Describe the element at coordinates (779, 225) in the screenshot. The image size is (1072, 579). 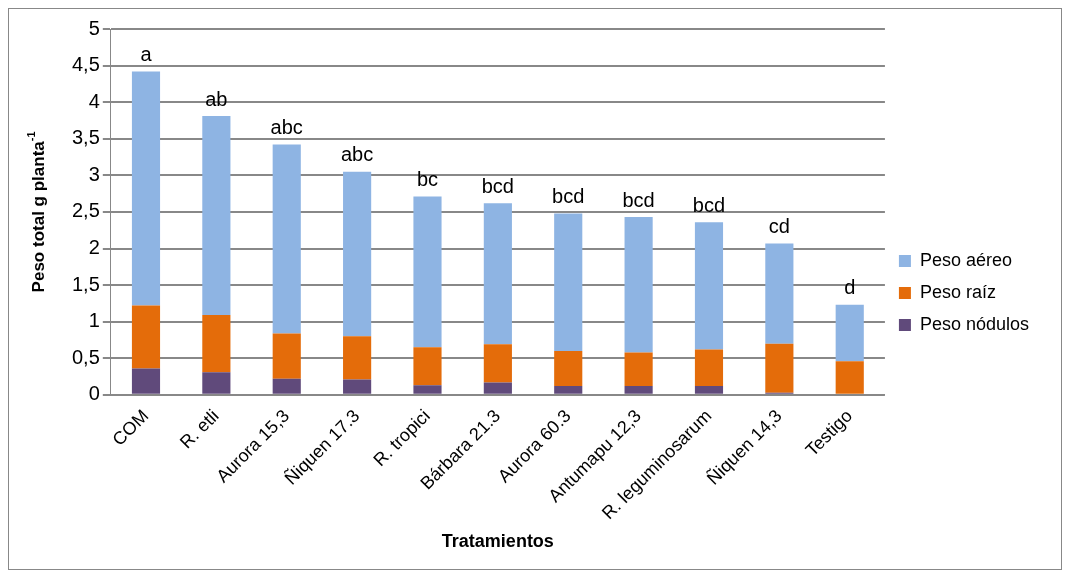
I see `annotation: cd` at that location.